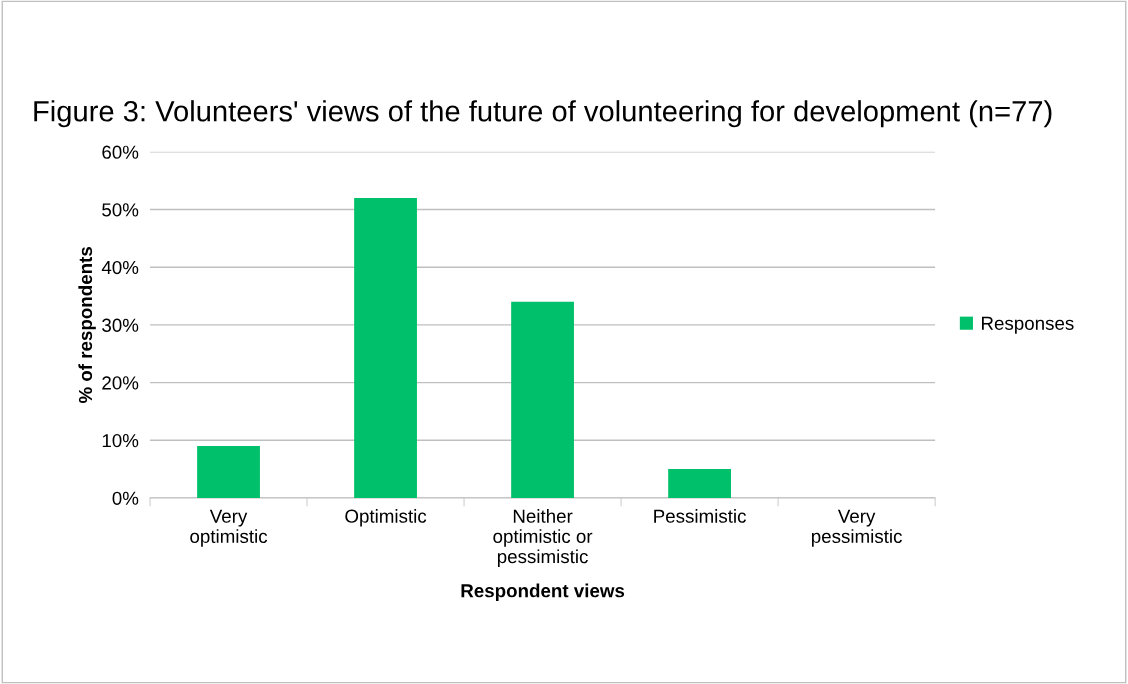 This screenshot has height=684, width=1128. What do you see at coordinates (120, 383) in the screenshot?
I see `y-tick-label: 20%` at bounding box center [120, 383].